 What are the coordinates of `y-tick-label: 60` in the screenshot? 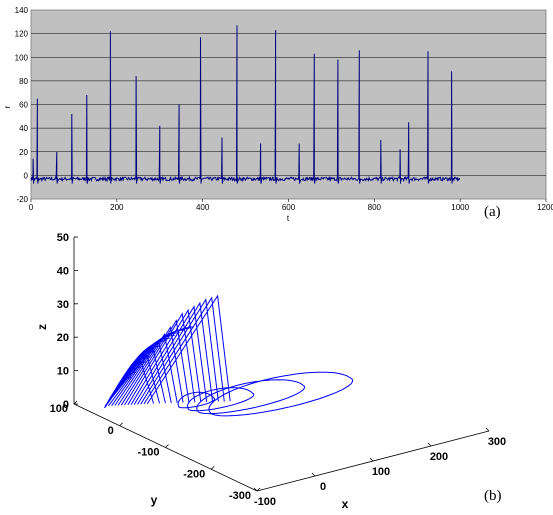 It's located at (23, 105).